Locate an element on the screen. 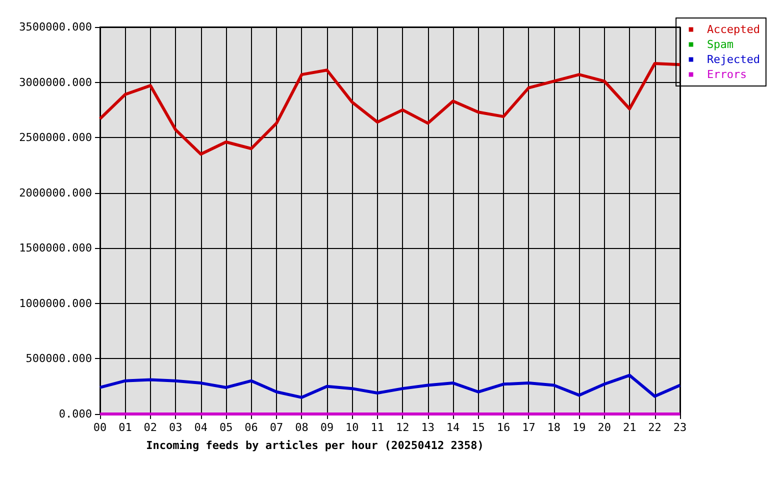  y-tick-label: 2000000.000 is located at coordinates (55, 193).